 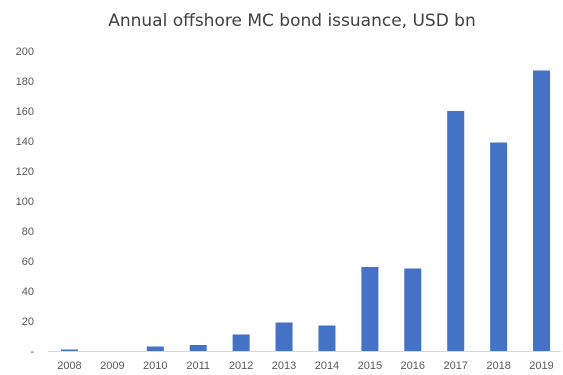 What do you see at coordinates (28, 232) in the screenshot?
I see `y-tick-label: 80` at bounding box center [28, 232].